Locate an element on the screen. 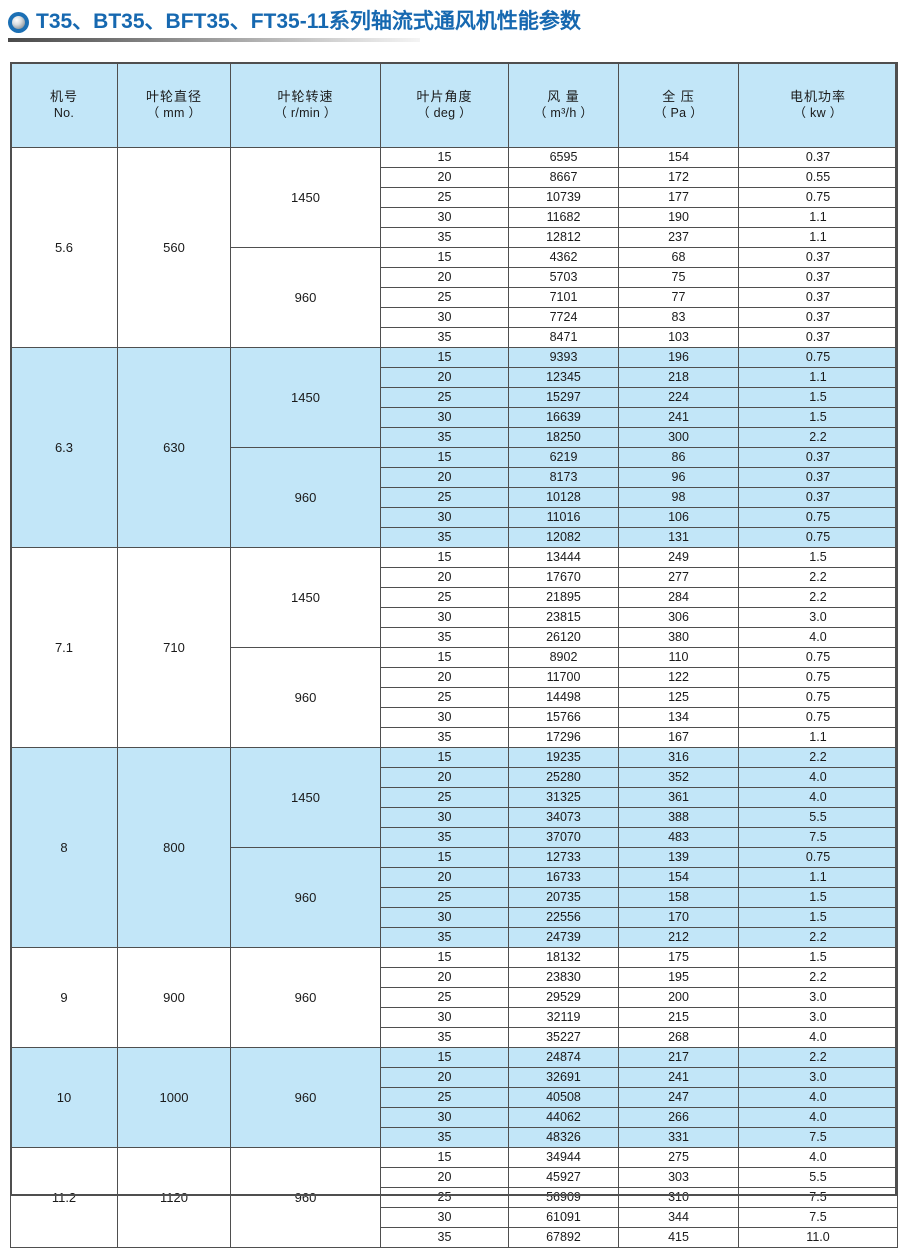  cell-motor-power: 3.0 is located at coordinates (818, 997).